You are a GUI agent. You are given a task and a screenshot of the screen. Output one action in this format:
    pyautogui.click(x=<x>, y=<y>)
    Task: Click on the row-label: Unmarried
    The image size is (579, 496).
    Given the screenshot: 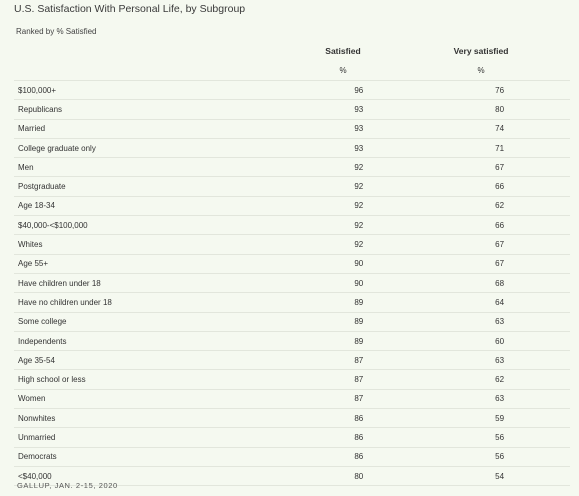 What is the action you would take?
    pyautogui.click(x=151, y=437)
    